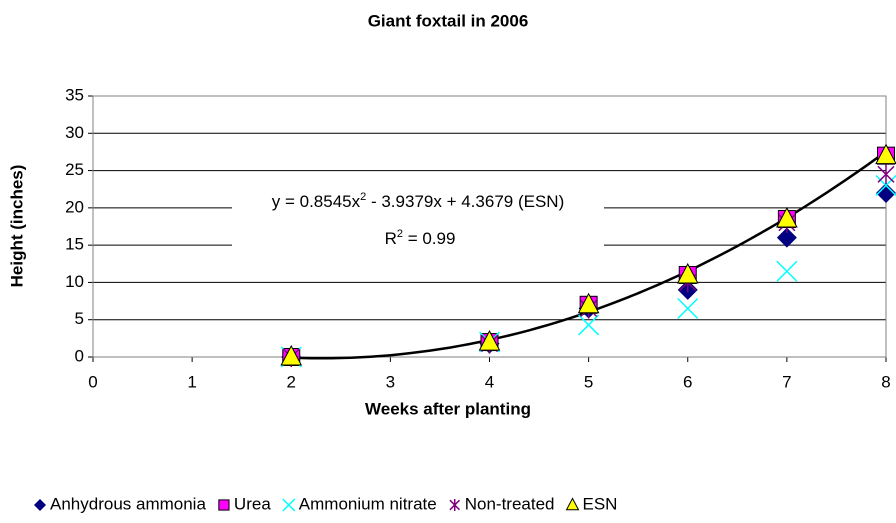  What do you see at coordinates (448, 408) in the screenshot?
I see `x-axis-label: Weeks after planting` at bounding box center [448, 408].